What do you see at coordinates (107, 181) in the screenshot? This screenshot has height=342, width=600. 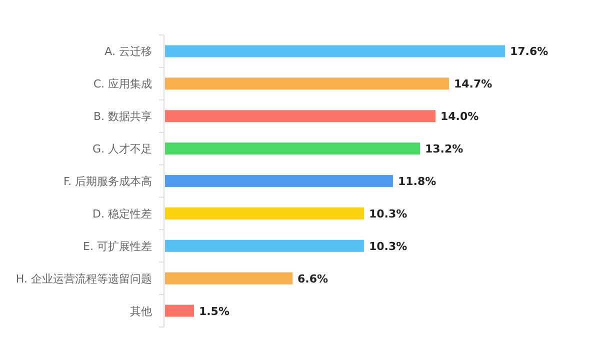 I see `y-tick-label: F. 后期服务成本高` at bounding box center [107, 181].